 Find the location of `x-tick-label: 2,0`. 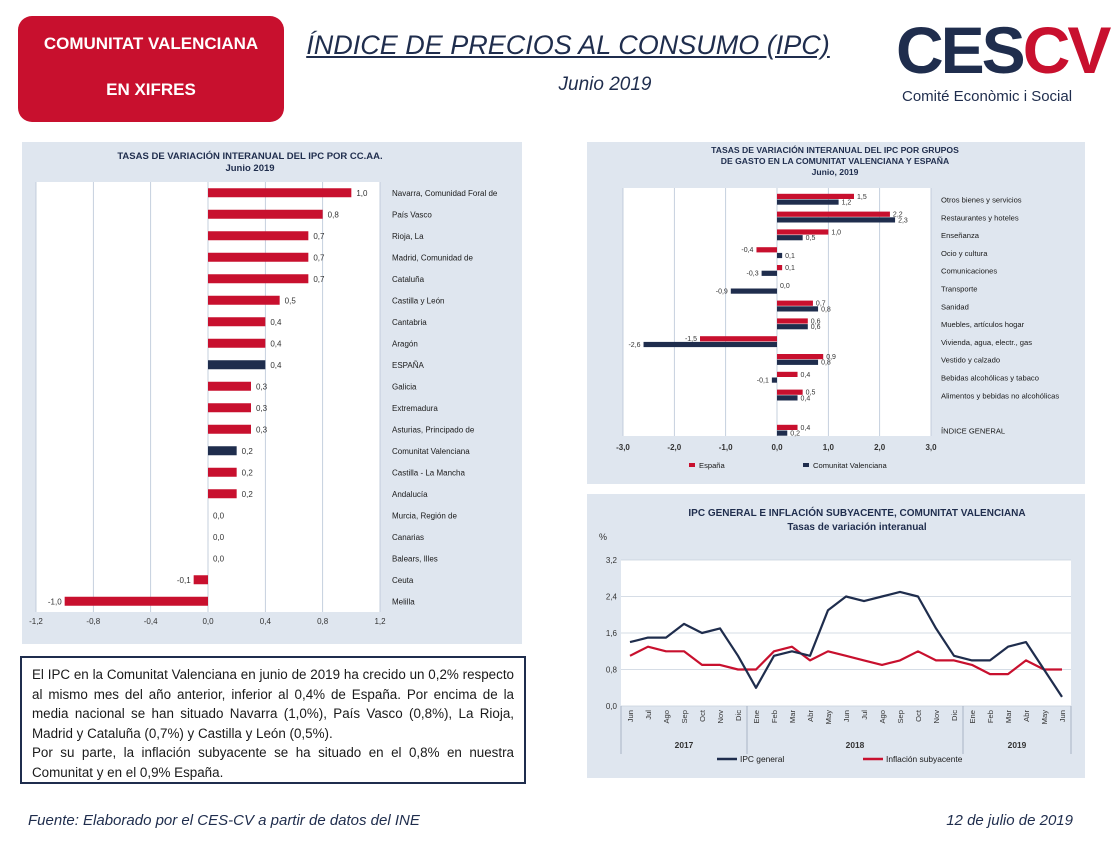

x-tick-label: 2,0 is located at coordinates (880, 447).